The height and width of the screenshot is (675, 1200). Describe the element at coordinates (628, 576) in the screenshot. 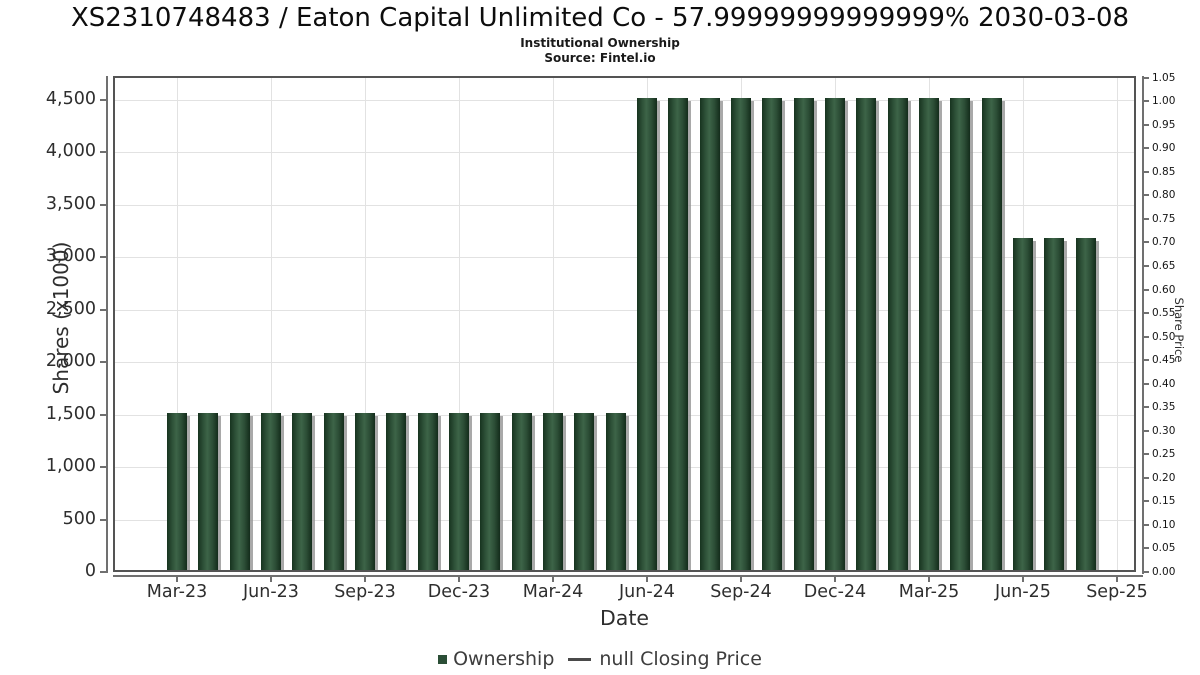

I see `bottom-axis-line` at that location.